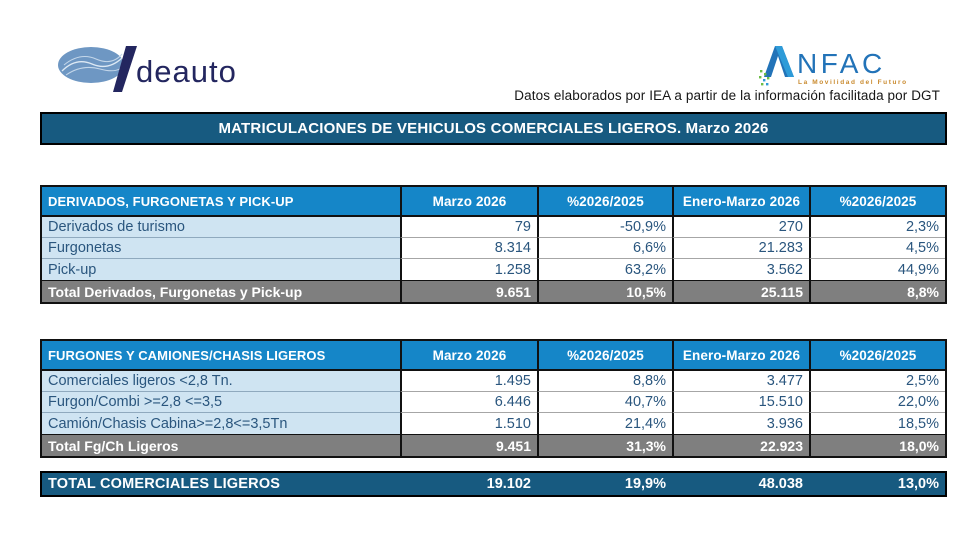  What do you see at coordinates (468, 291) in the screenshot?
I see `total-value: 9.651` at bounding box center [468, 291].